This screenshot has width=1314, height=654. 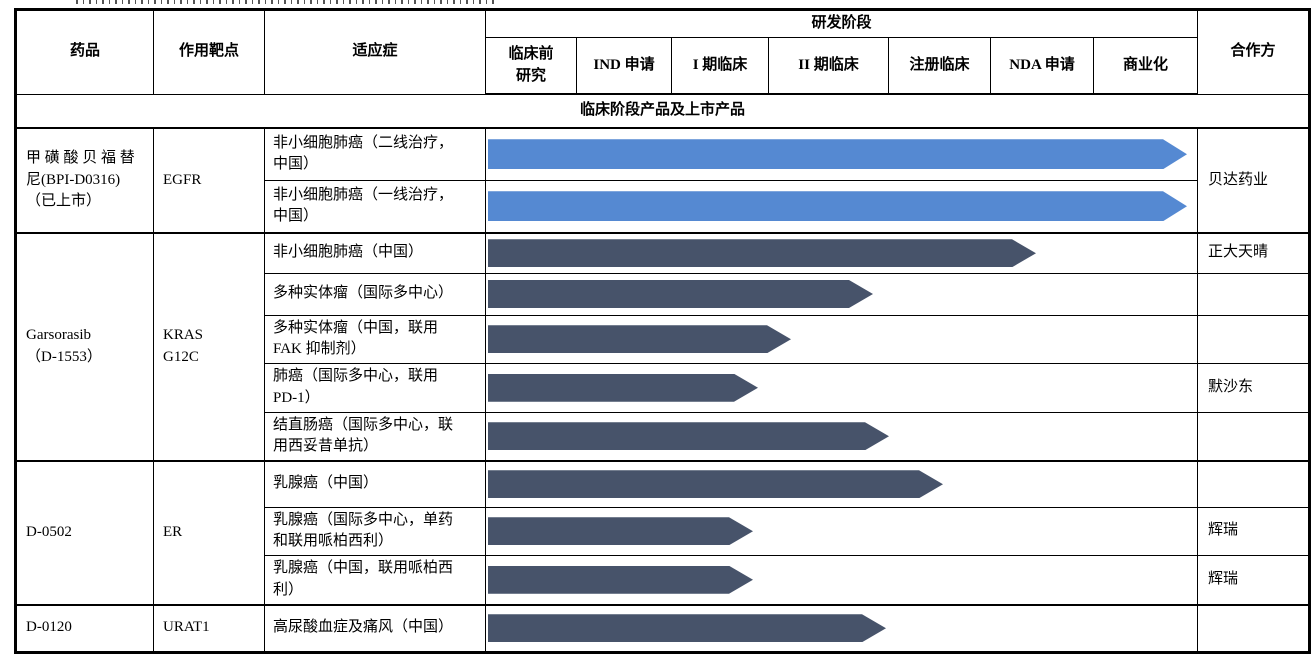 I want to click on col-header-partner: 合作方, so click(x=1254, y=52).